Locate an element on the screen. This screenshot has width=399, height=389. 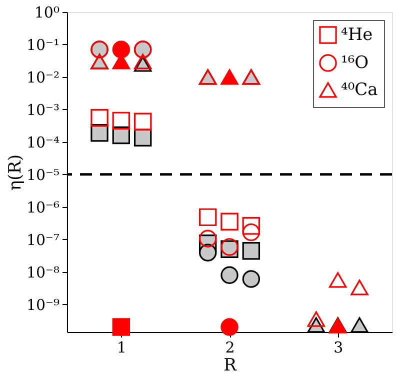
y-tick-label: 10⁻⁶ is located at coordinates (43, 207).